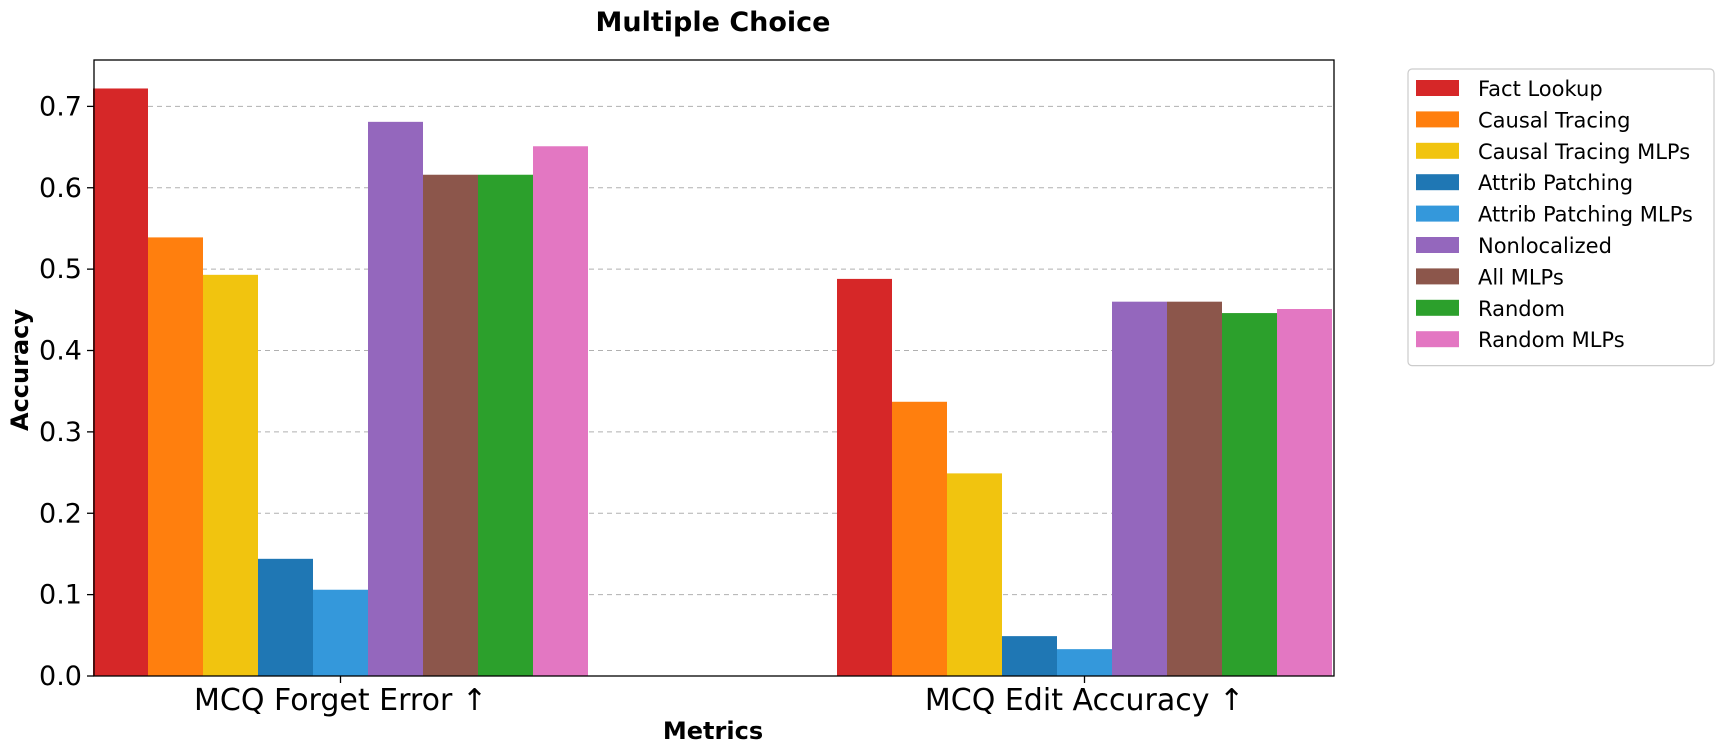 The width and height of the screenshot is (1724, 754). I want to click on y-tick-label: 0.1, so click(60, 595).